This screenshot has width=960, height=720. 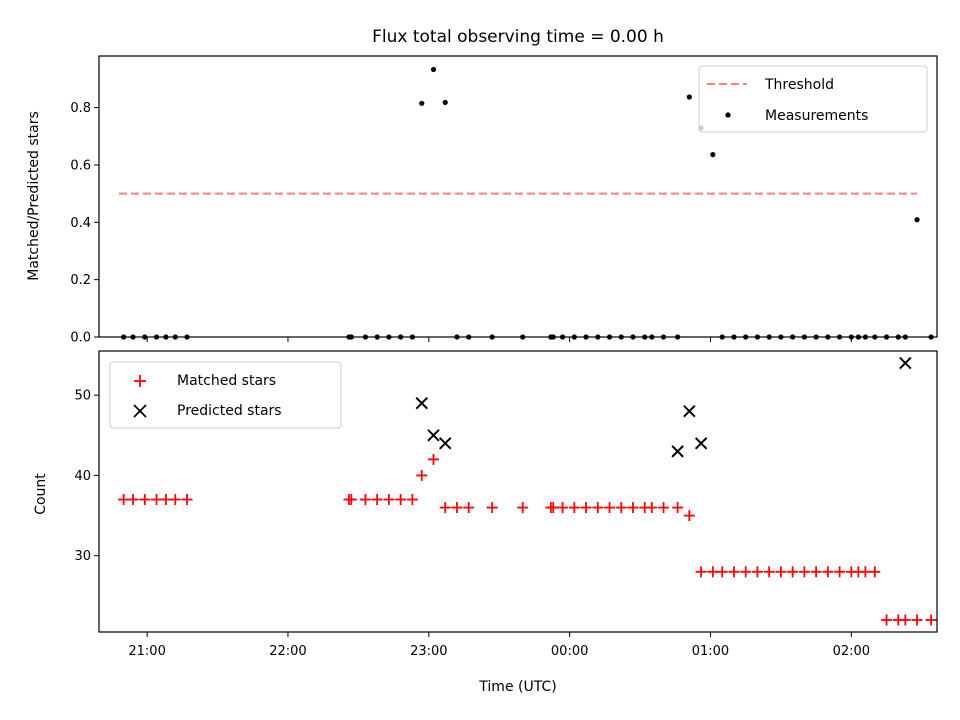 I want to click on top-legend: Threshold Measurements, so click(x=813, y=99).